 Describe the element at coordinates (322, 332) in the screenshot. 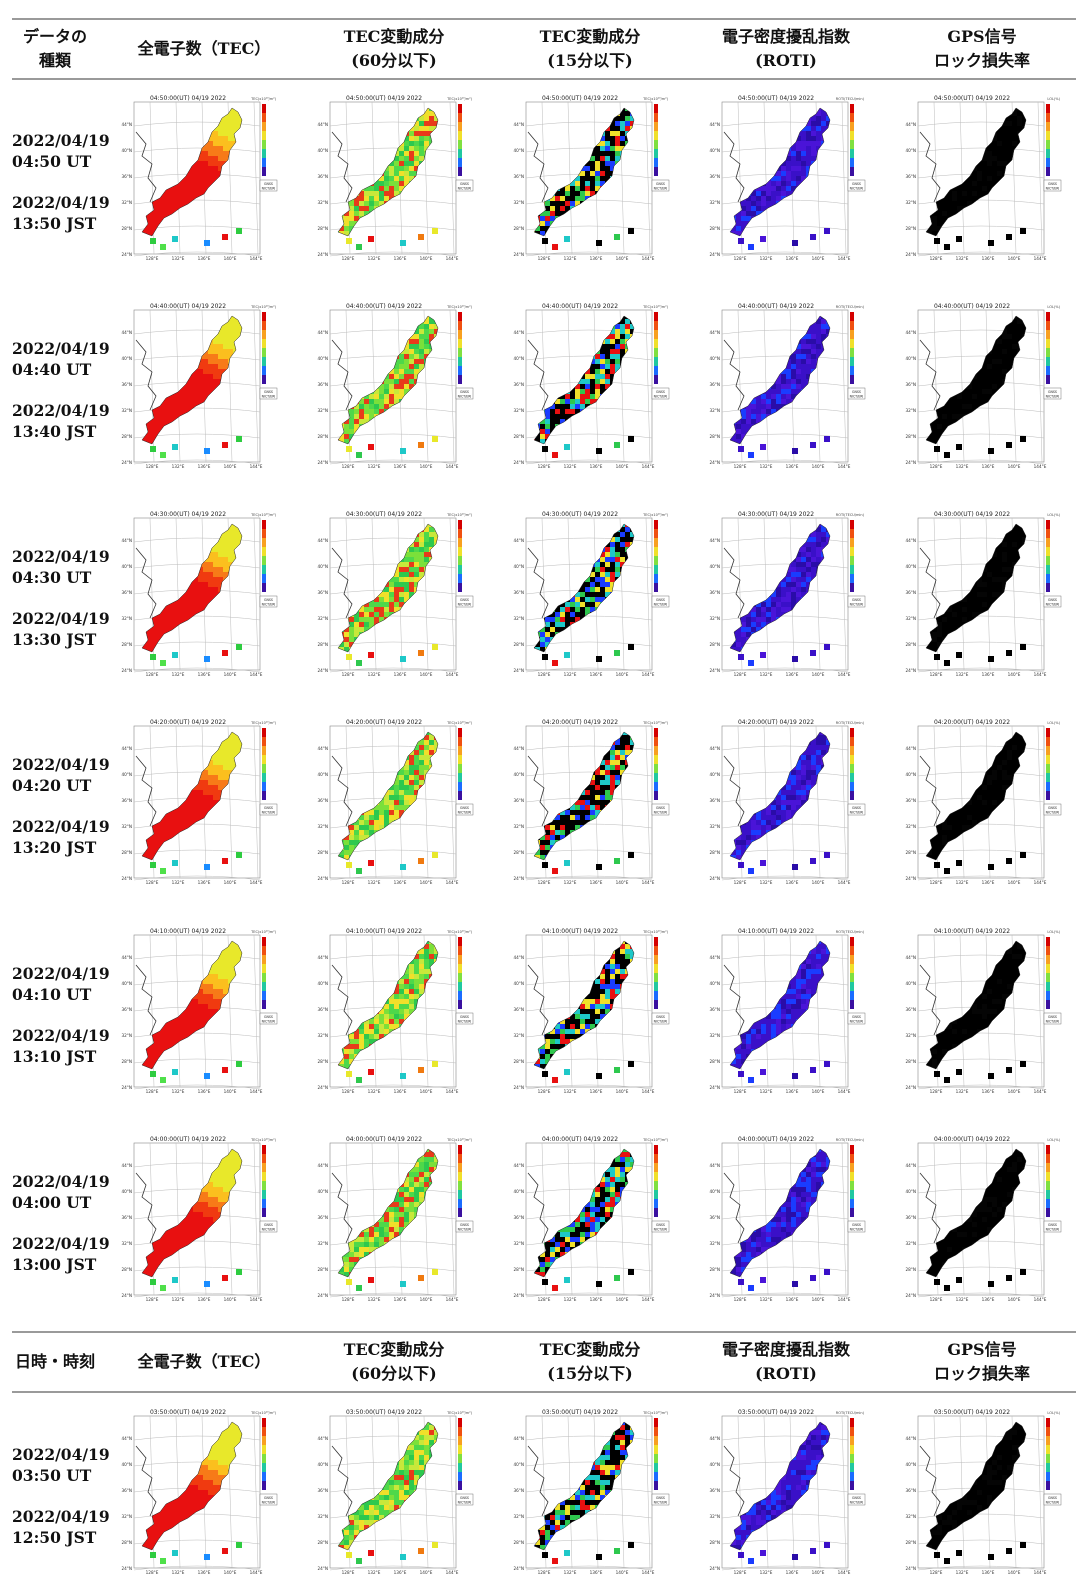

I see `lat-tick-label: 44°N` at that location.